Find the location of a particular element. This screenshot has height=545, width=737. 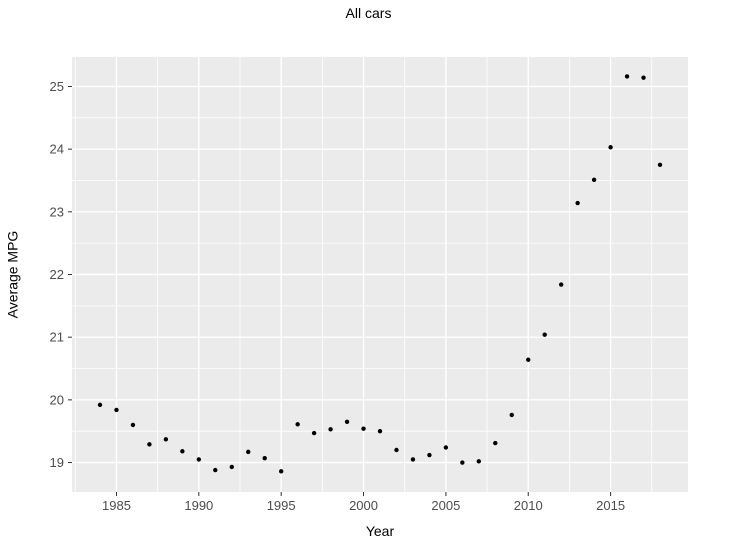

y-tick-label: 24 is located at coordinates (57, 149).